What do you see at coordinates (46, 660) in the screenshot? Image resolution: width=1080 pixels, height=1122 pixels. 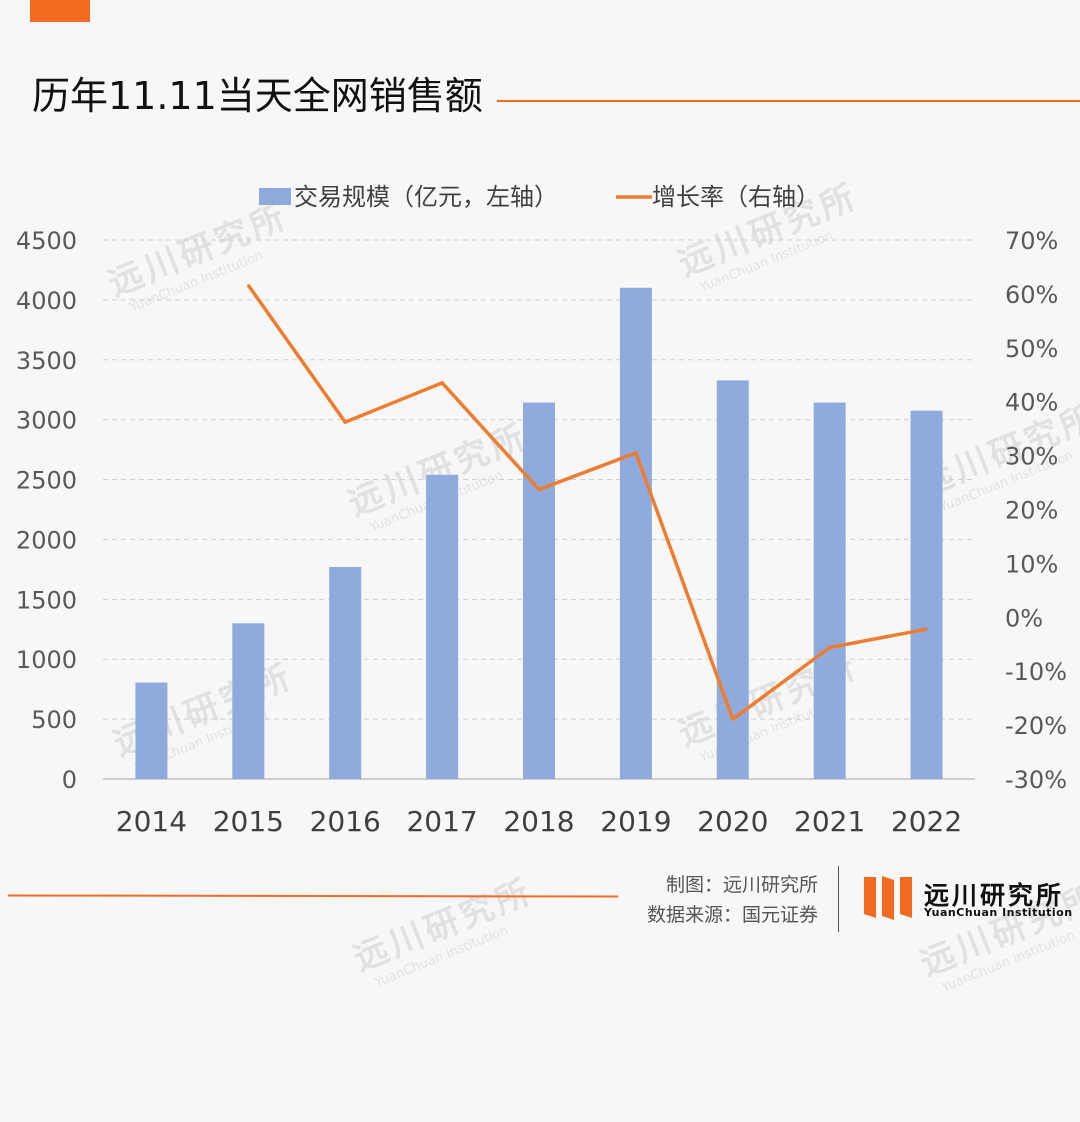 I see `y-left-tick-label: 1000` at bounding box center [46, 660].